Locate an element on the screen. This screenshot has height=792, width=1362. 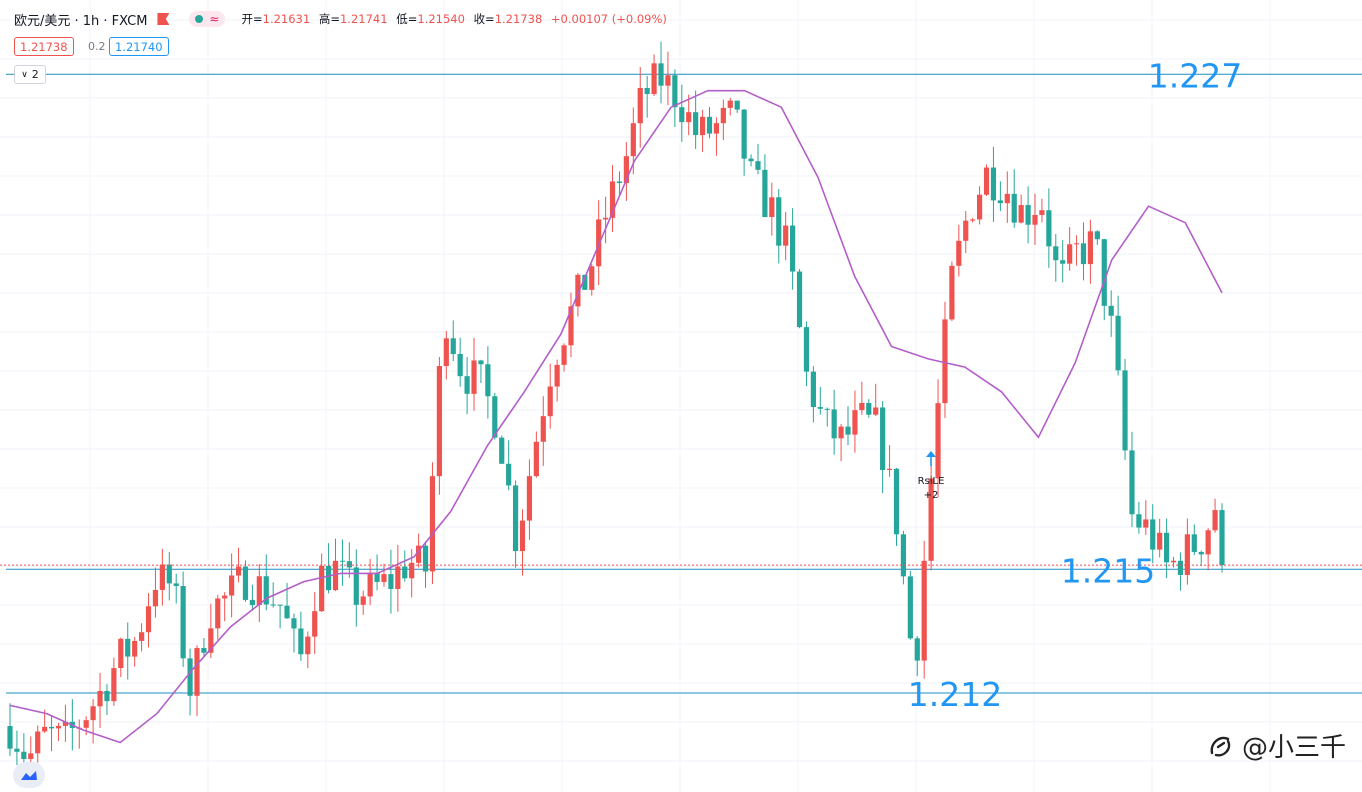
sell-price-button: 1.21738 is located at coordinates (44, 46).